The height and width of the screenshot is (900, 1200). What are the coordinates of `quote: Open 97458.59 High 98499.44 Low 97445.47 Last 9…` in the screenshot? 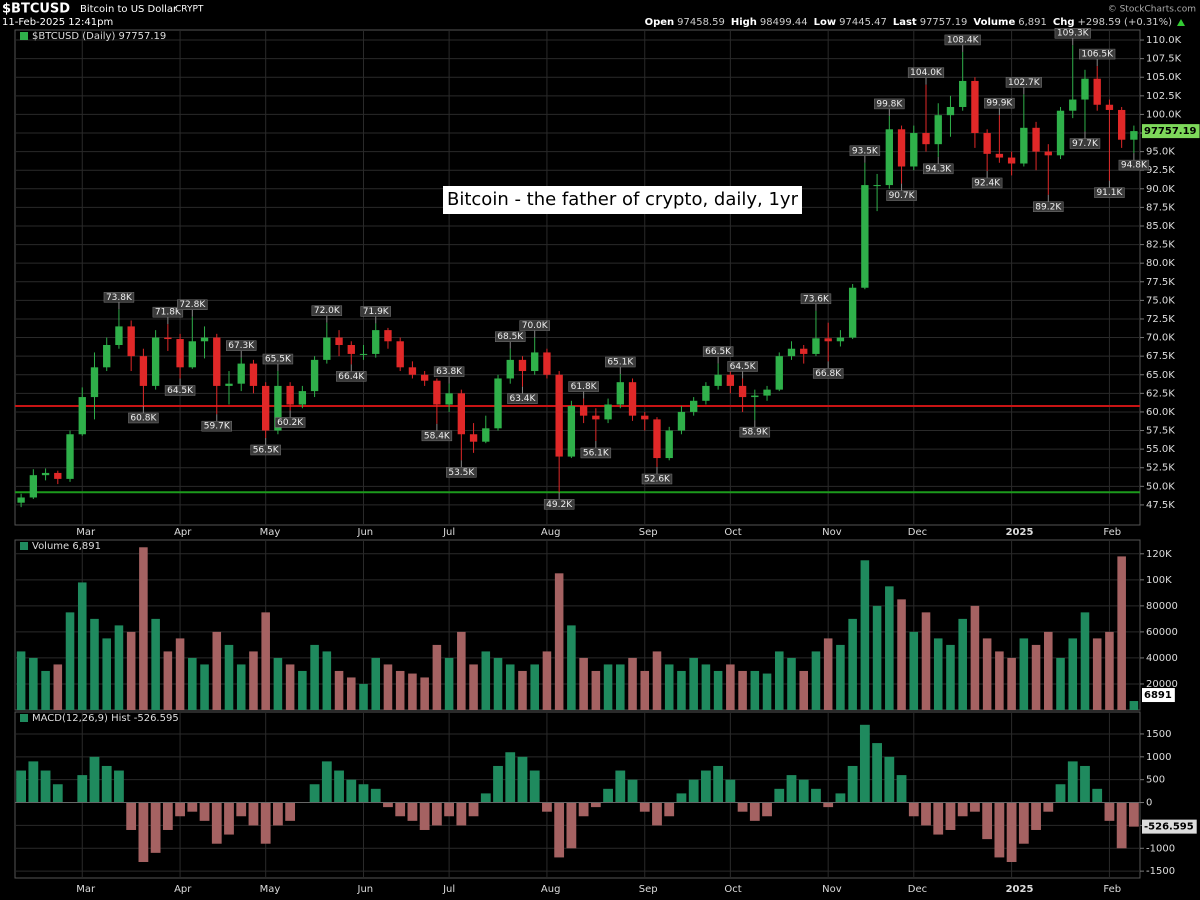 It's located at (909, 22).